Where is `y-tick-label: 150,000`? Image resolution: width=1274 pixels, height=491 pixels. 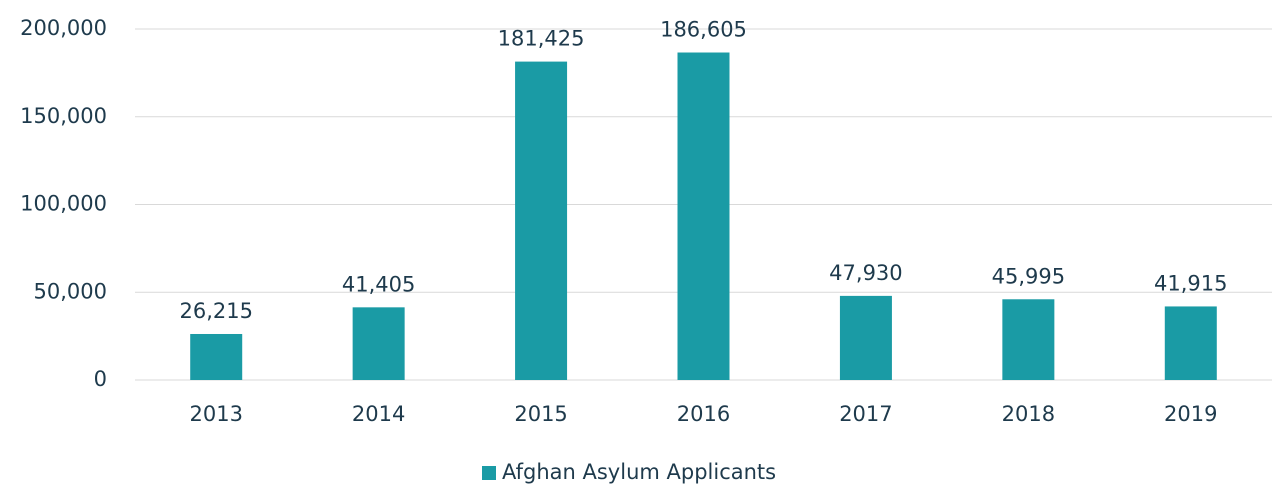 y-tick-label: 150,000 is located at coordinates (63, 116).